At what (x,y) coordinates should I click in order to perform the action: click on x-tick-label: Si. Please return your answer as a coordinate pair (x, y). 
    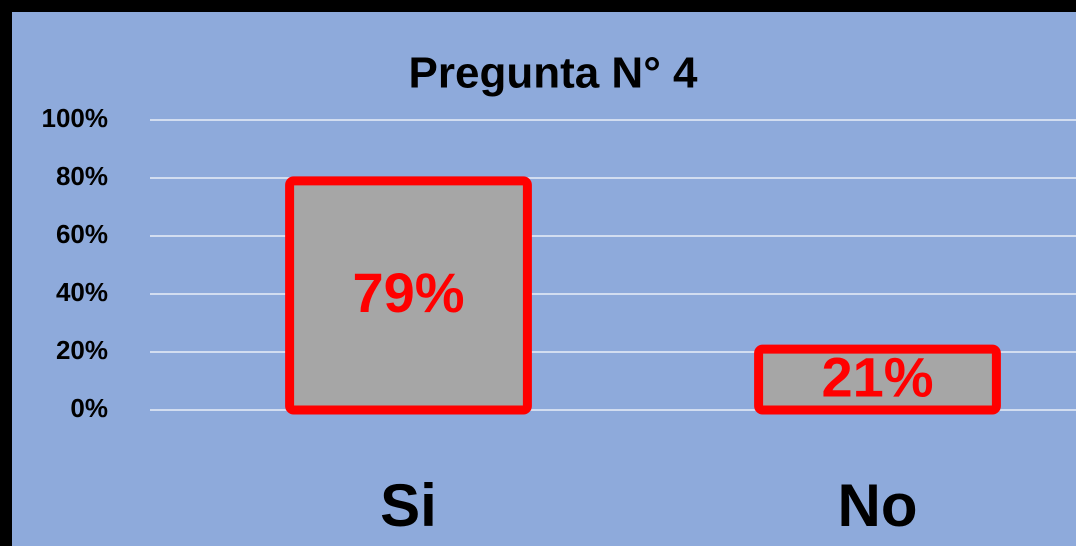
    Looking at the image, I should click on (408, 505).